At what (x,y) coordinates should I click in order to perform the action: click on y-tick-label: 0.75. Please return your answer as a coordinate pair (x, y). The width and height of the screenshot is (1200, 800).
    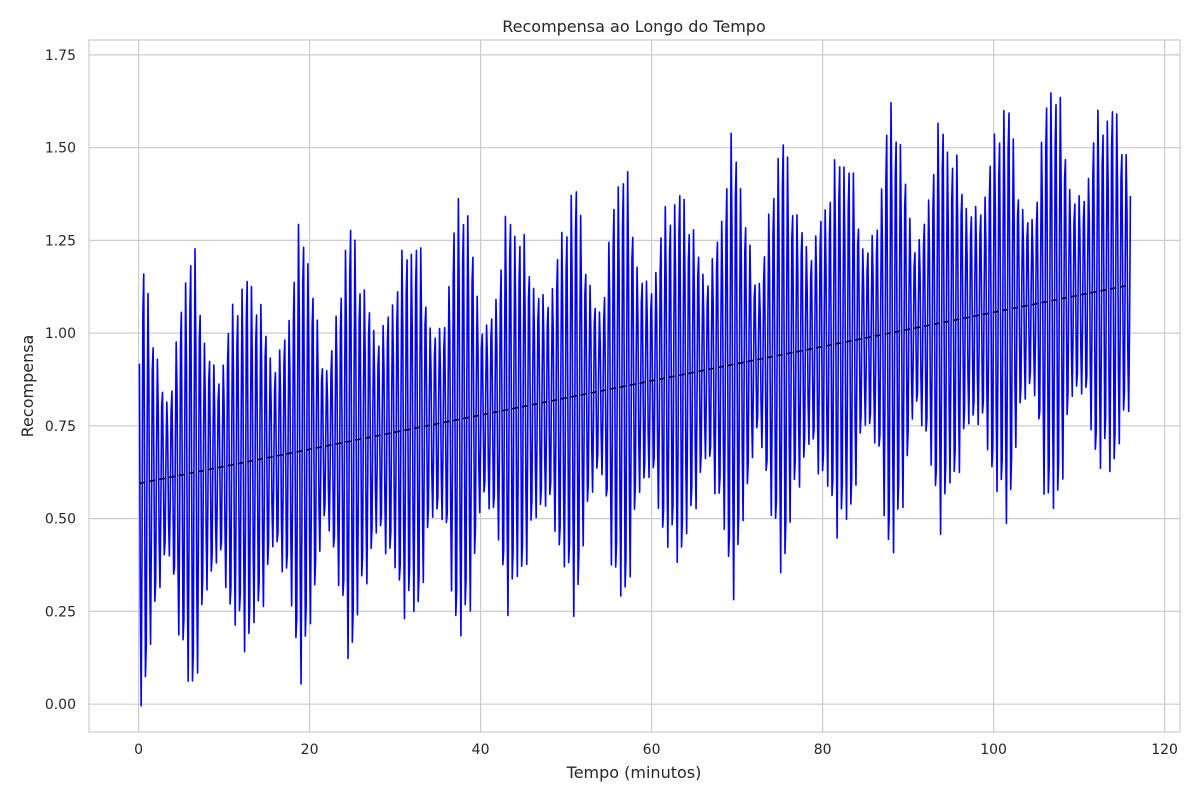
    Looking at the image, I should click on (60, 427).